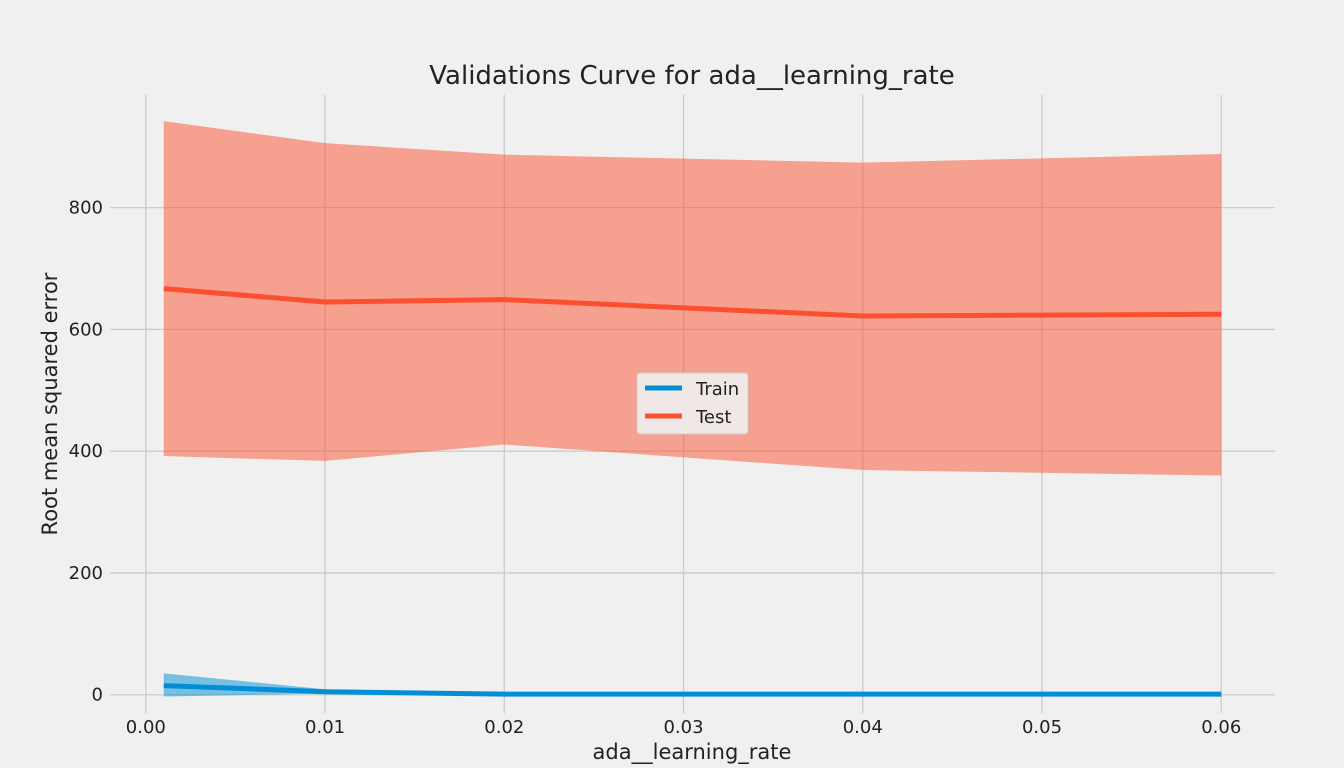 The image size is (1344, 768). I want to click on chart-title: Validations Curve for ada__learning_rate, so click(691, 76).